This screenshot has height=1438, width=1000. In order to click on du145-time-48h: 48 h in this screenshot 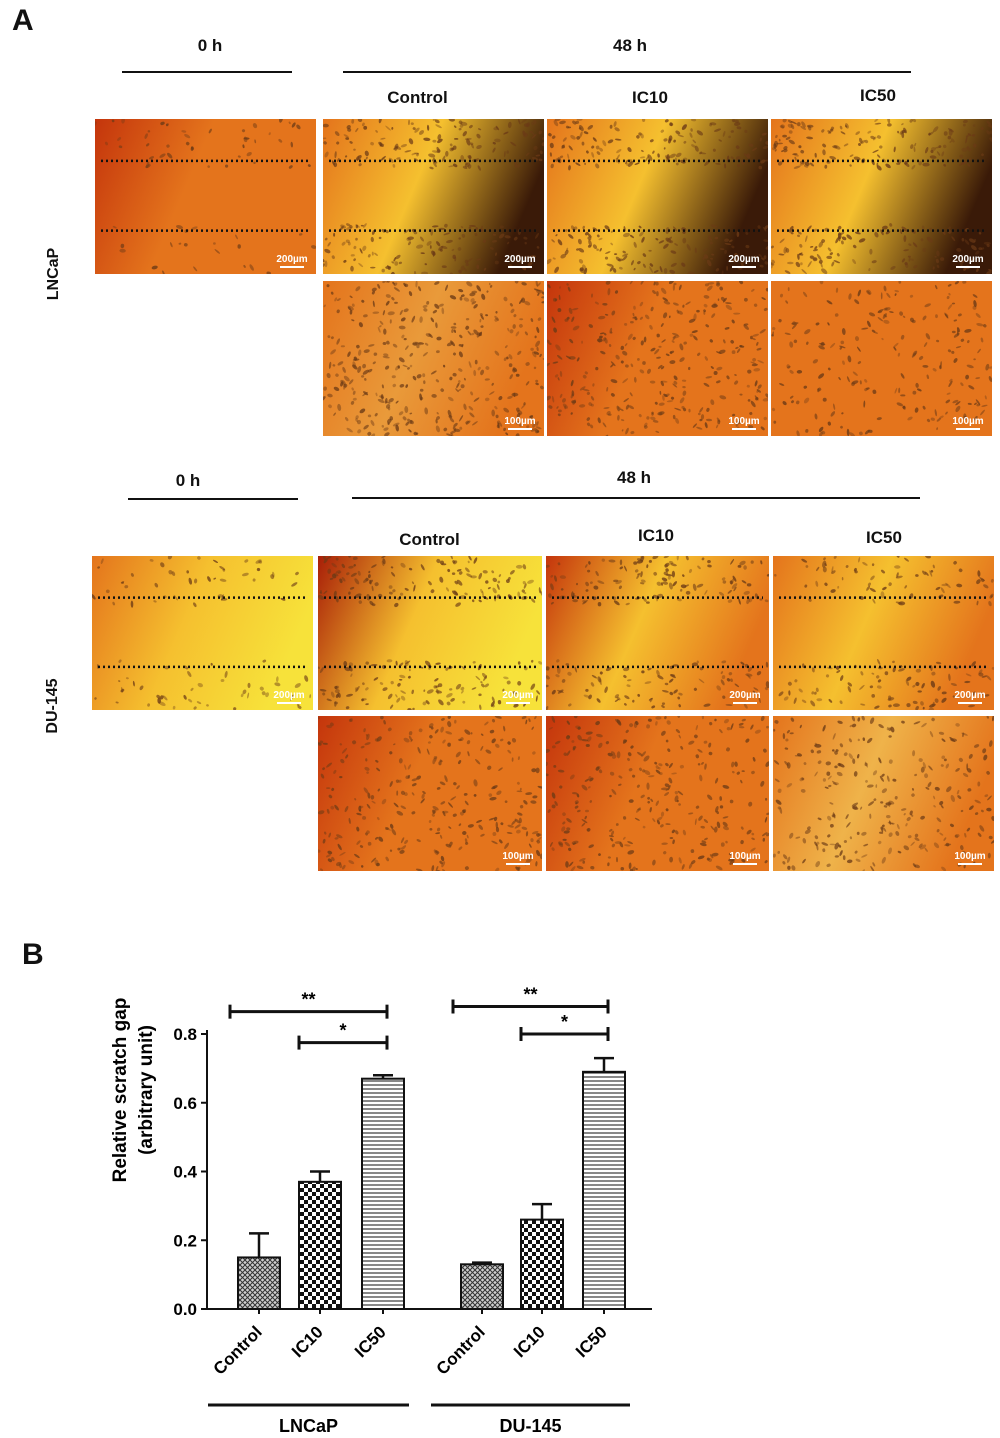, I will do `click(634, 477)`.